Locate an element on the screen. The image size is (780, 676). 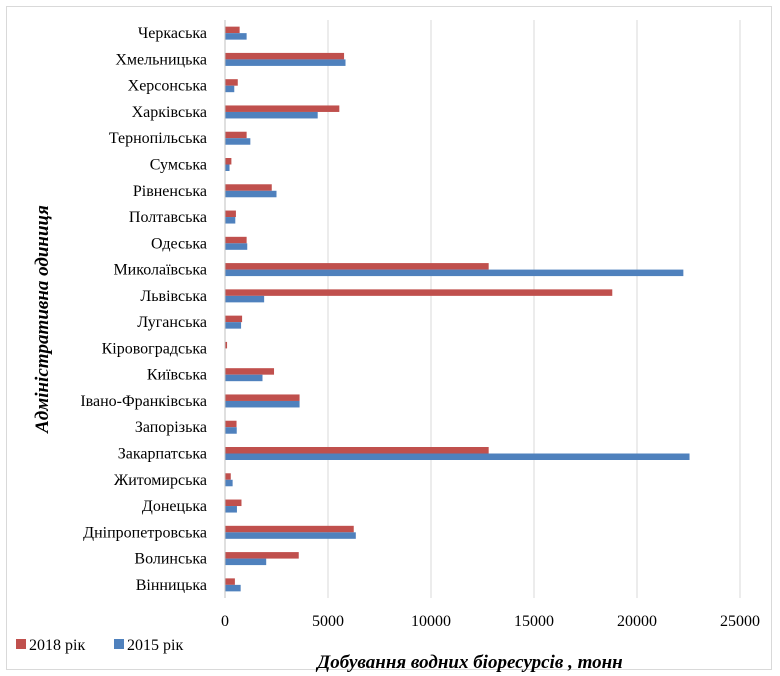
category-label: Львівська is located at coordinates (173, 296).